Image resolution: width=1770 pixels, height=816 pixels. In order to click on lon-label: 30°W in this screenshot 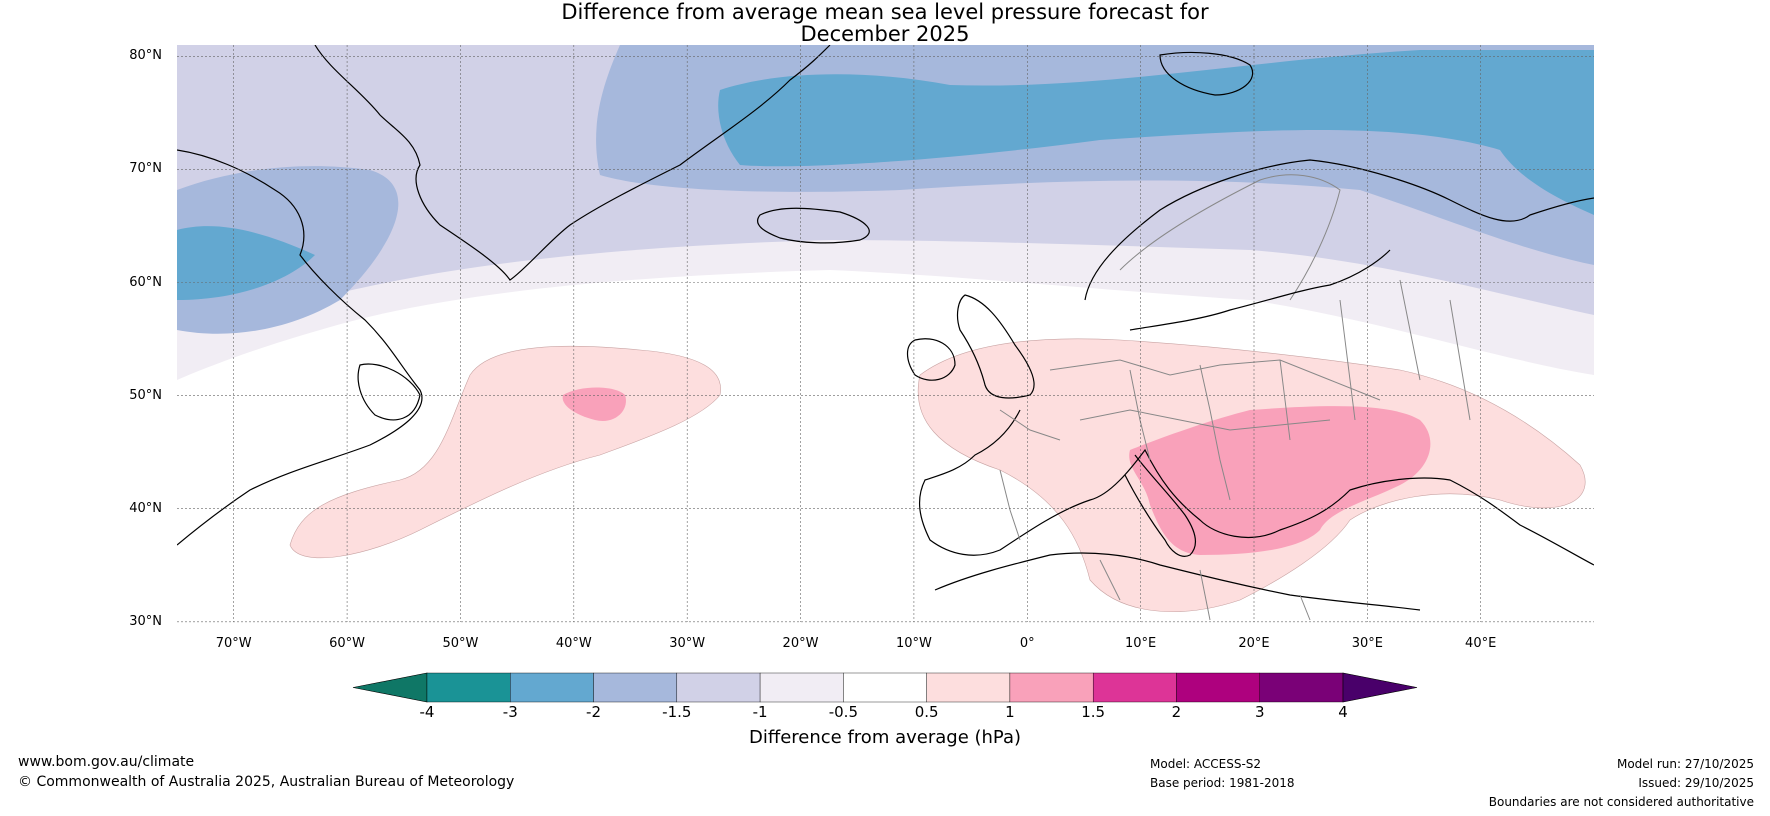, I will do `click(687, 643)`.